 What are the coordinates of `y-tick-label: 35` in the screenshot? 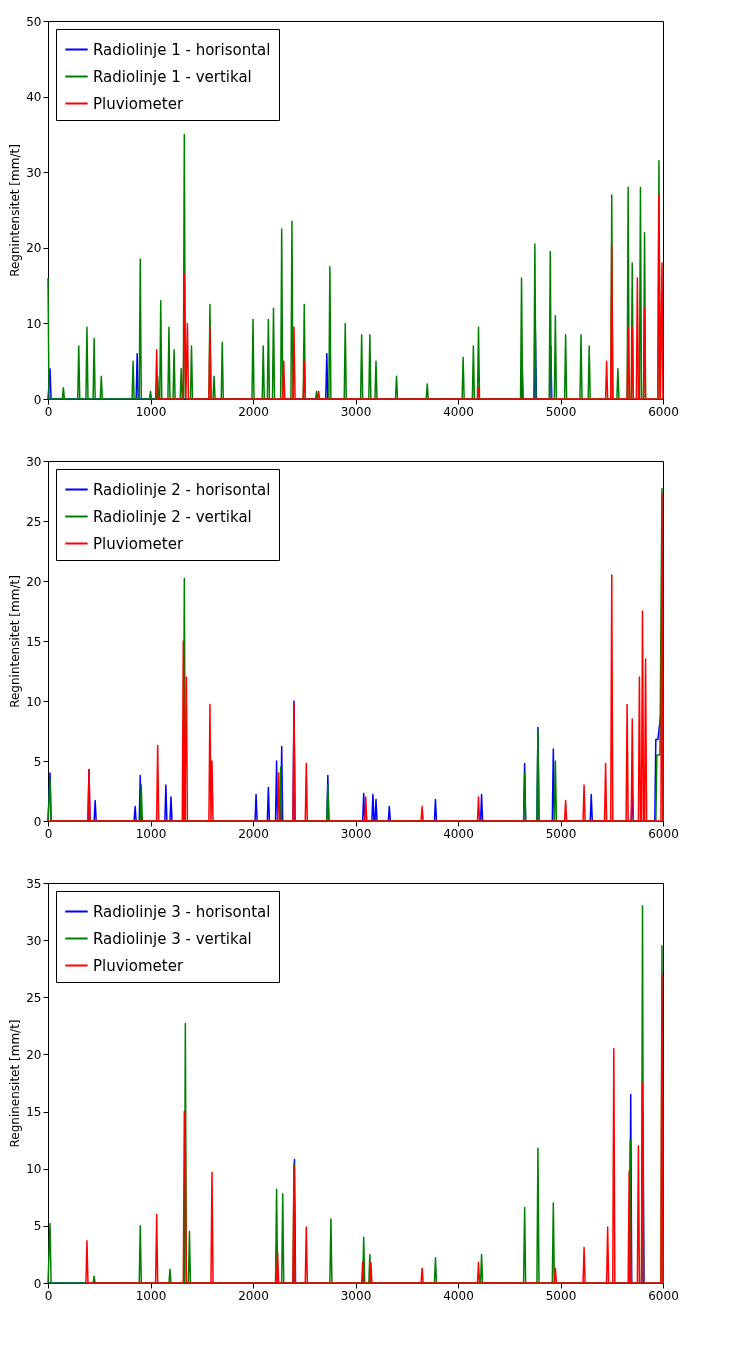 It's located at (34, 883).